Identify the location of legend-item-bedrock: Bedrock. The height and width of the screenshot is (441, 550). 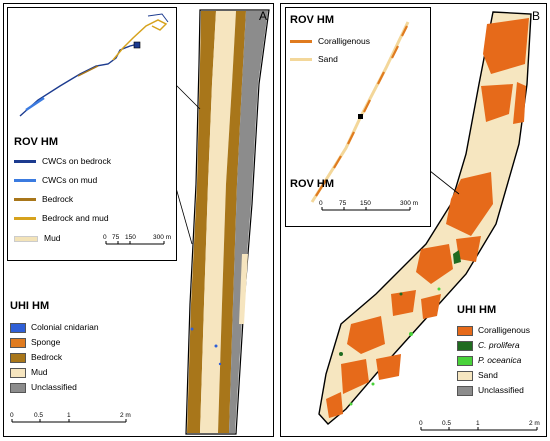
(43, 199).